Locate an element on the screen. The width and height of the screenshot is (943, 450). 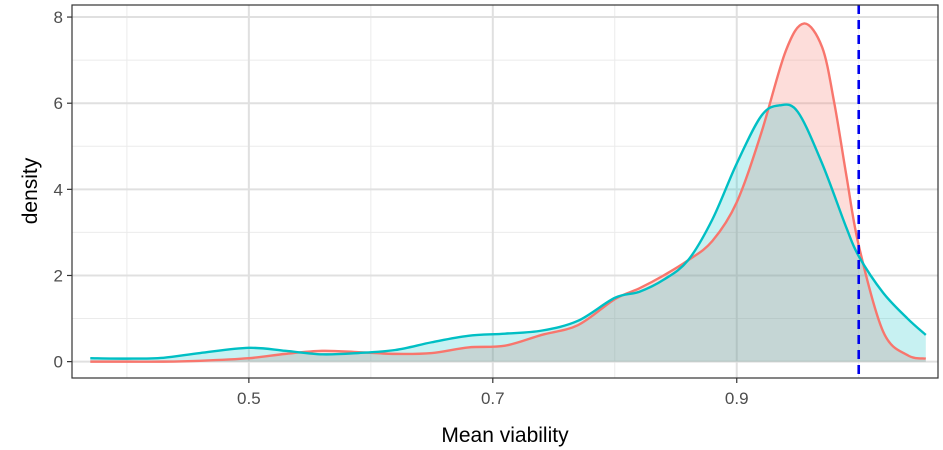
y-tick-label: 0 is located at coordinates (58, 362).